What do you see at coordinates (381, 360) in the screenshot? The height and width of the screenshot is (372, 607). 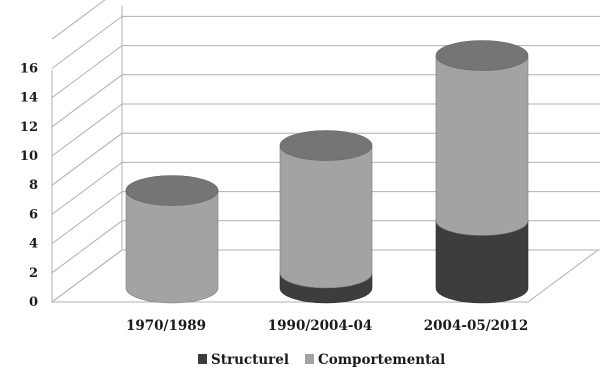 I see `legend-label: Comportemental` at bounding box center [381, 360].